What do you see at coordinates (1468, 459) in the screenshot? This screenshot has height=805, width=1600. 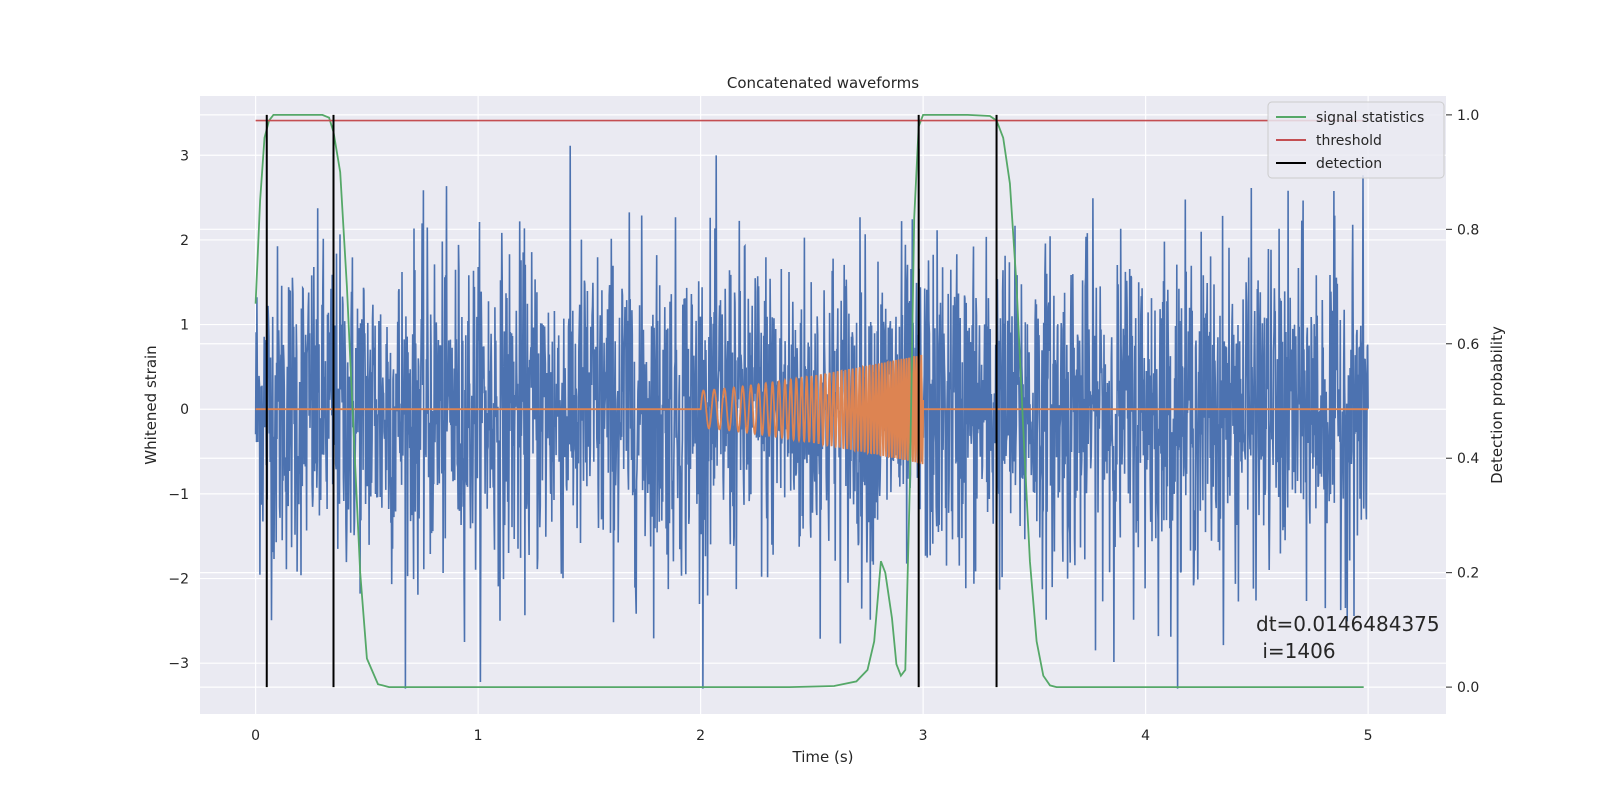 I see `y2-tick-label: 0.4` at bounding box center [1468, 459].